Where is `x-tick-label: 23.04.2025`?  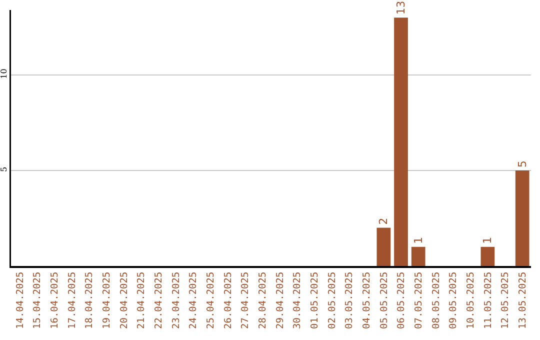 x-tick-label: 23.04.2025 is located at coordinates (176, 301).